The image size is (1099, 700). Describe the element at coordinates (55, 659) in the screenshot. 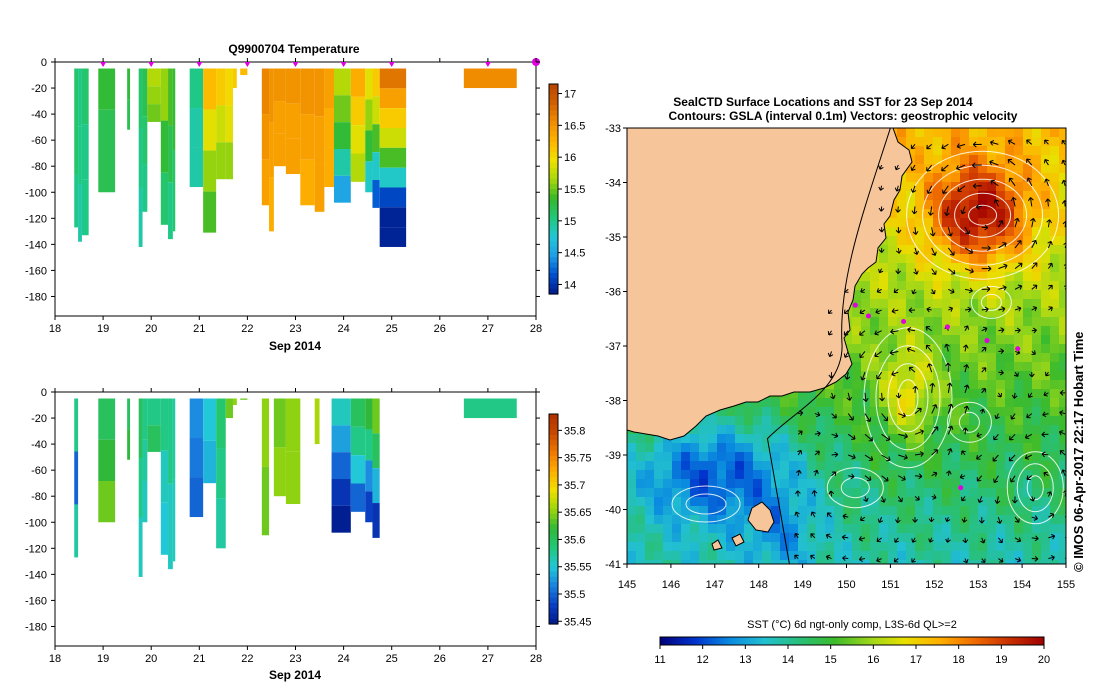

I see `x-tick-label: 18` at that location.